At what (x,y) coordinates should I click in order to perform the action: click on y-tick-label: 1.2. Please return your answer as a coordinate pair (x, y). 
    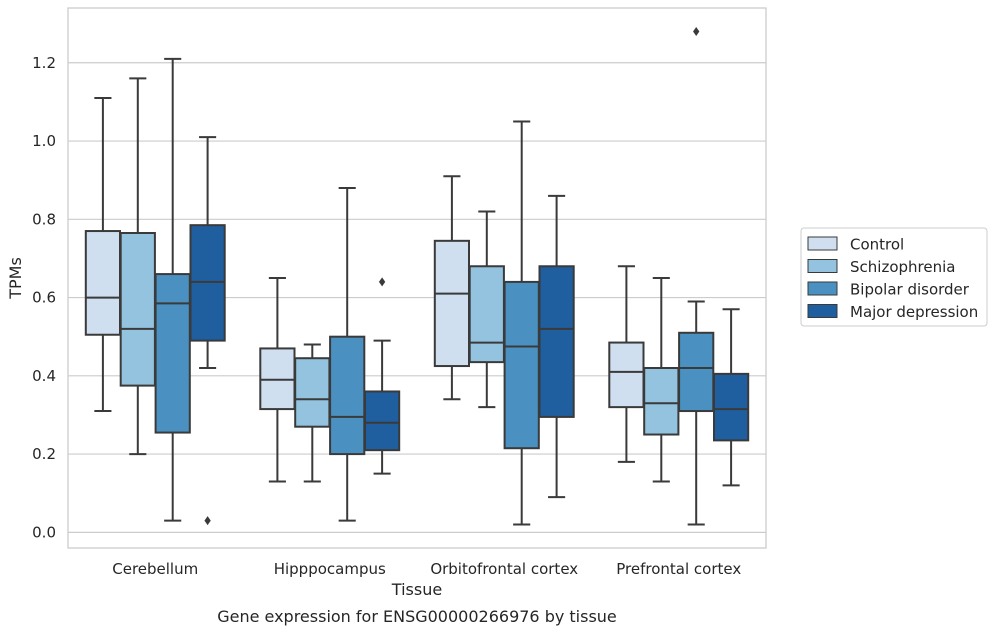
    Looking at the image, I should click on (44, 63).